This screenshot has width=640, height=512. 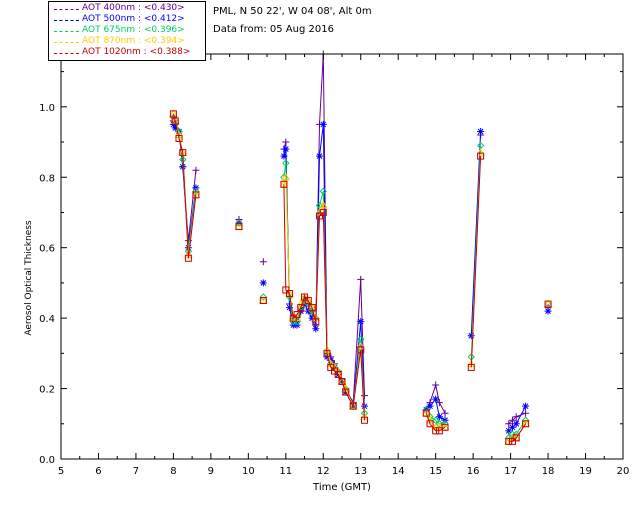 I want to click on x-tick-label: 10, so click(x=248, y=471).